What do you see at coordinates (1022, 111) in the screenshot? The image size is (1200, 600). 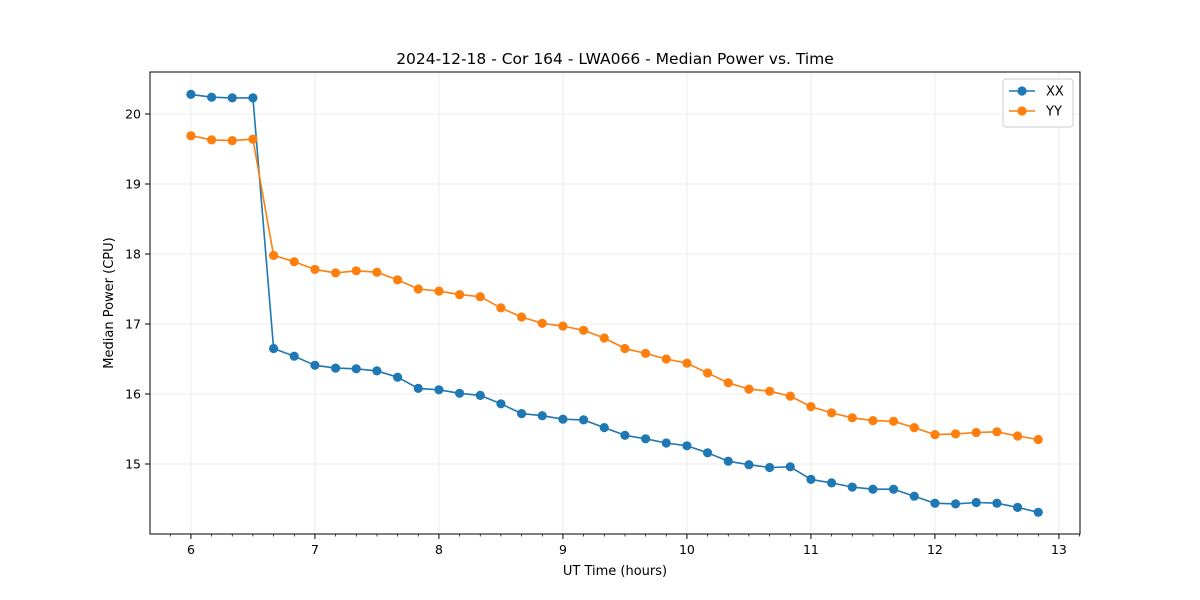 I see `legend-marker-yy` at bounding box center [1022, 111].